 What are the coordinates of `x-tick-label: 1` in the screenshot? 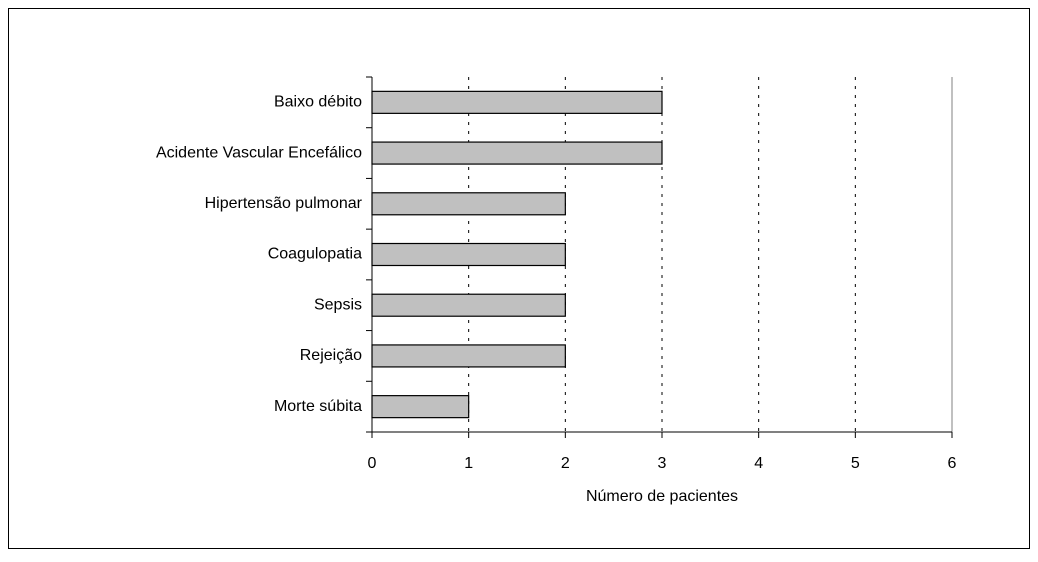 It's located at (468, 463).